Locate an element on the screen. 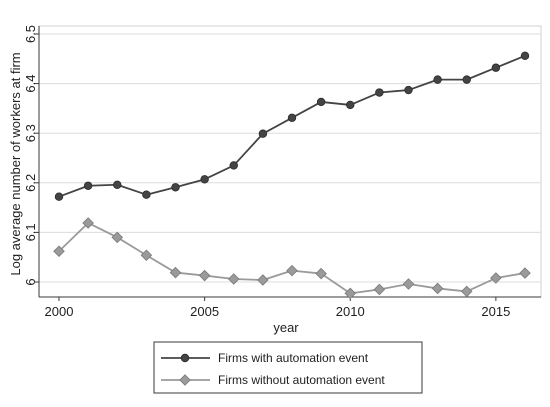 The height and width of the screenshot is (407, 550). x-tick-label-1: 2005 is located at coordinates (204, 311).